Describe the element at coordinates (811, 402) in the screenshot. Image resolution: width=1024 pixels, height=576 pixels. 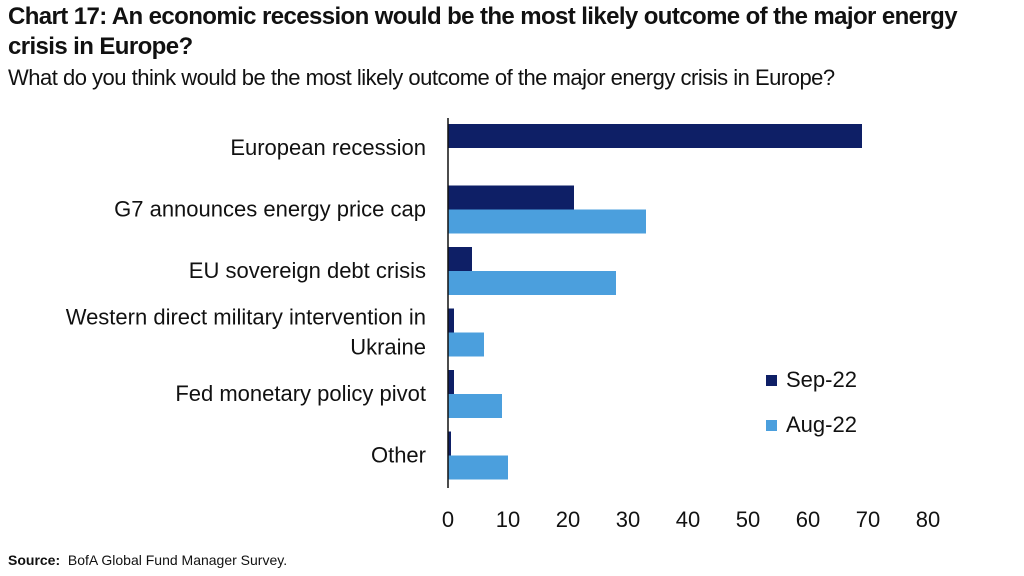
I see `legend: Sep-22 Aug-22` at that location.